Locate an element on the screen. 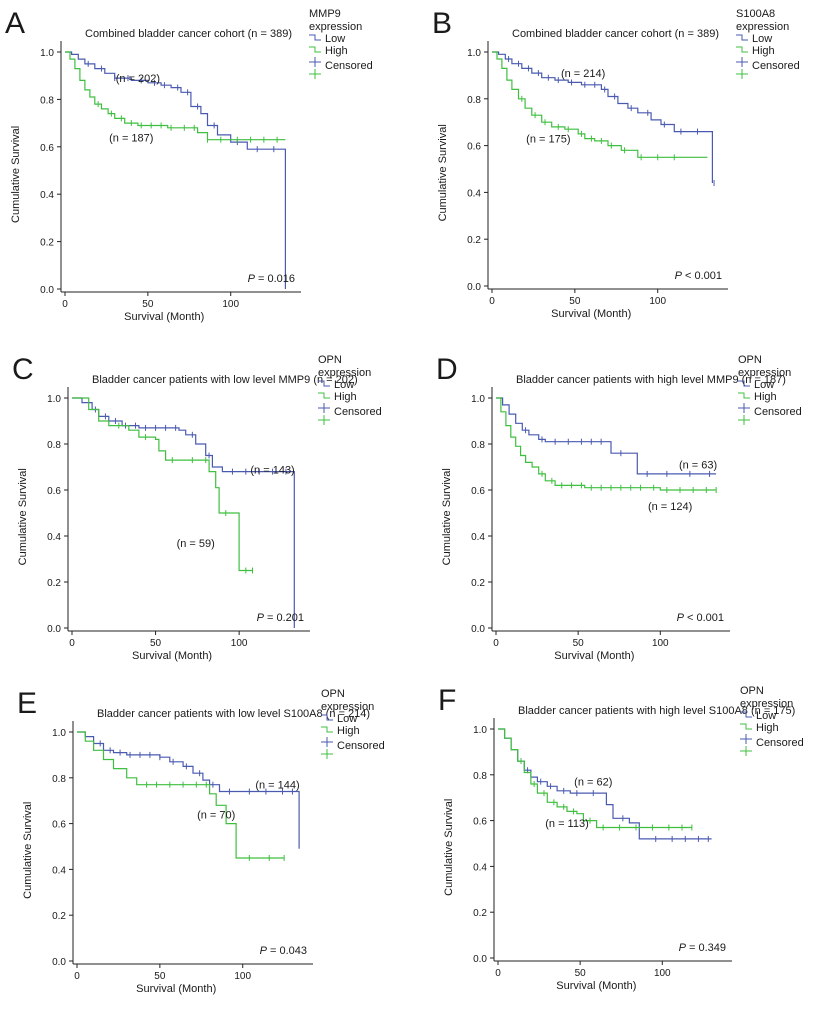 This screenshot has width=817, height=1012. p-value-text: = 0.043 is located at coordinates (287, 951).